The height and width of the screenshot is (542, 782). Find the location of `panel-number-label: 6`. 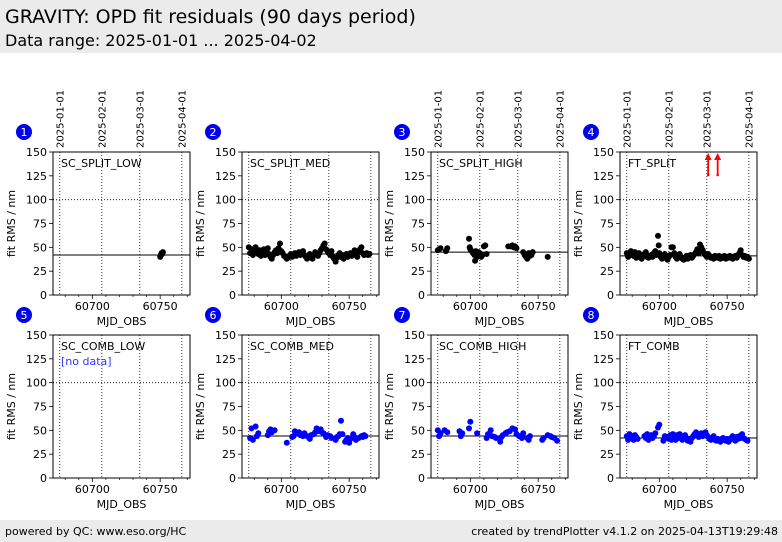

panel-number-label: 6 is located at coordinates (213, 315).